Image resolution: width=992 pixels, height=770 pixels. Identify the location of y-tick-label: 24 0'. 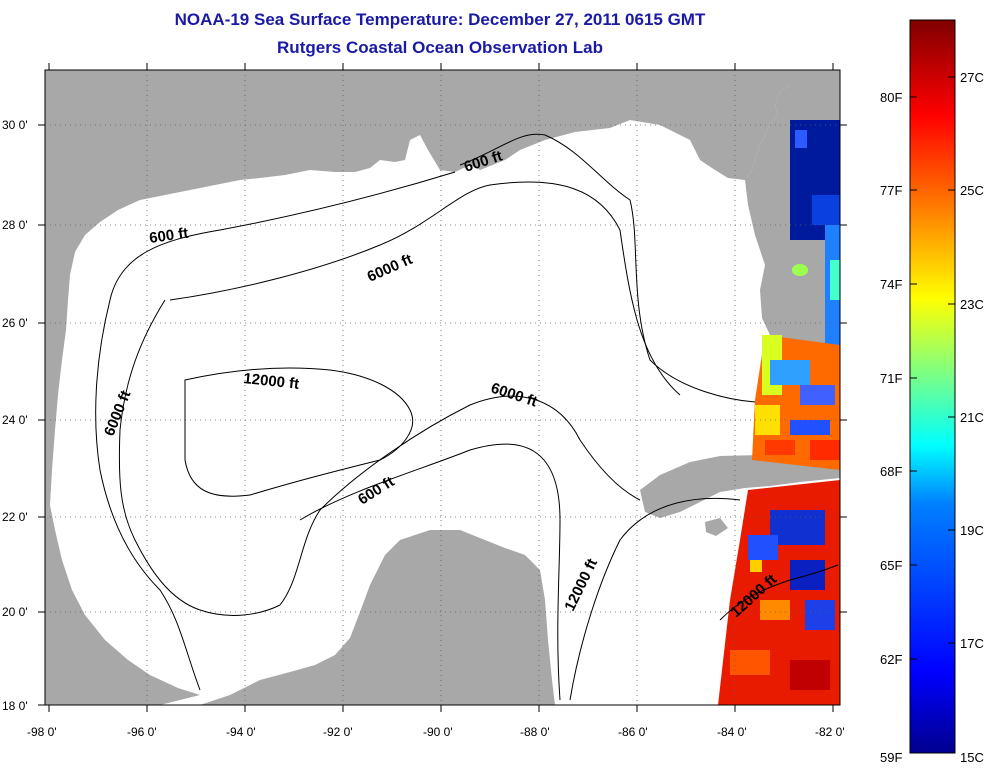
(15, 420).